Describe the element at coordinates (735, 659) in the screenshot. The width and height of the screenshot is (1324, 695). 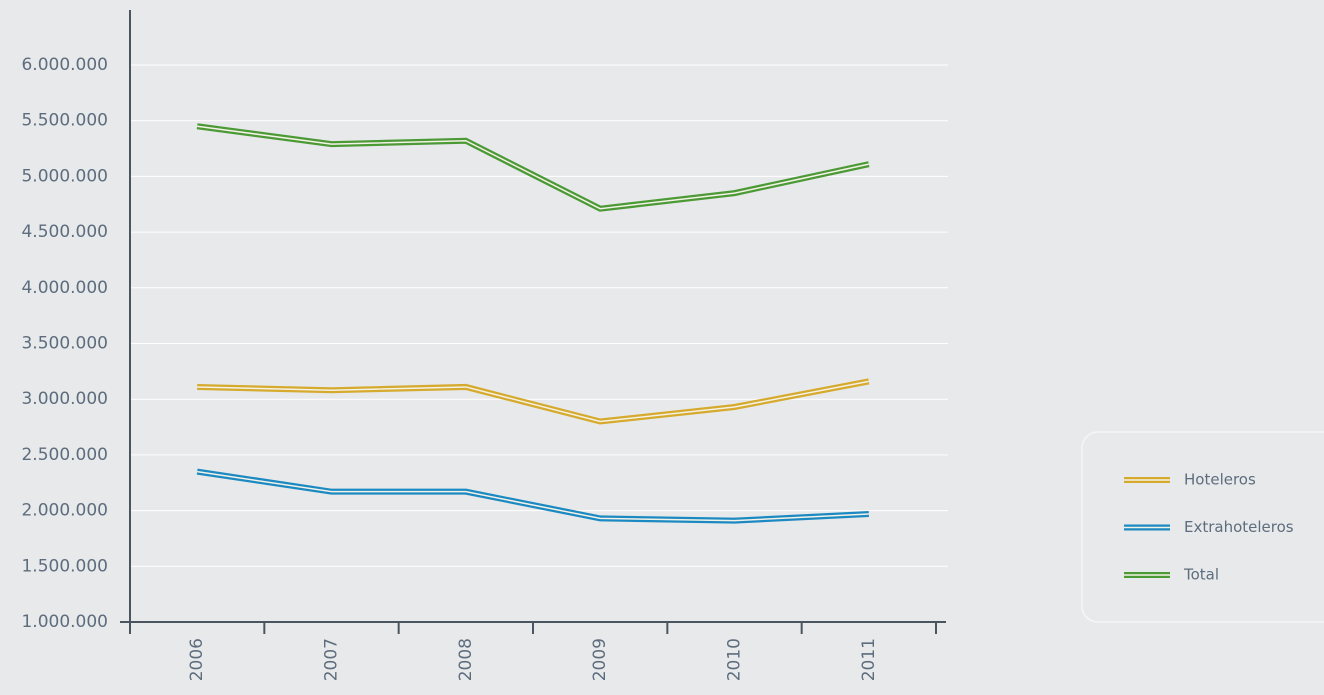
I see `x-tick-label: 2010` at that location.